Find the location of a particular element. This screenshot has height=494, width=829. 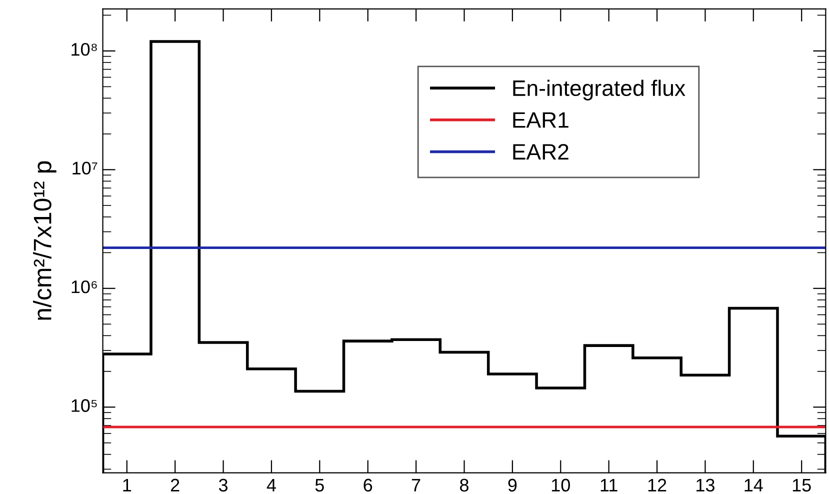

x-tick-label: 3 is located at coordinates (223, 485).